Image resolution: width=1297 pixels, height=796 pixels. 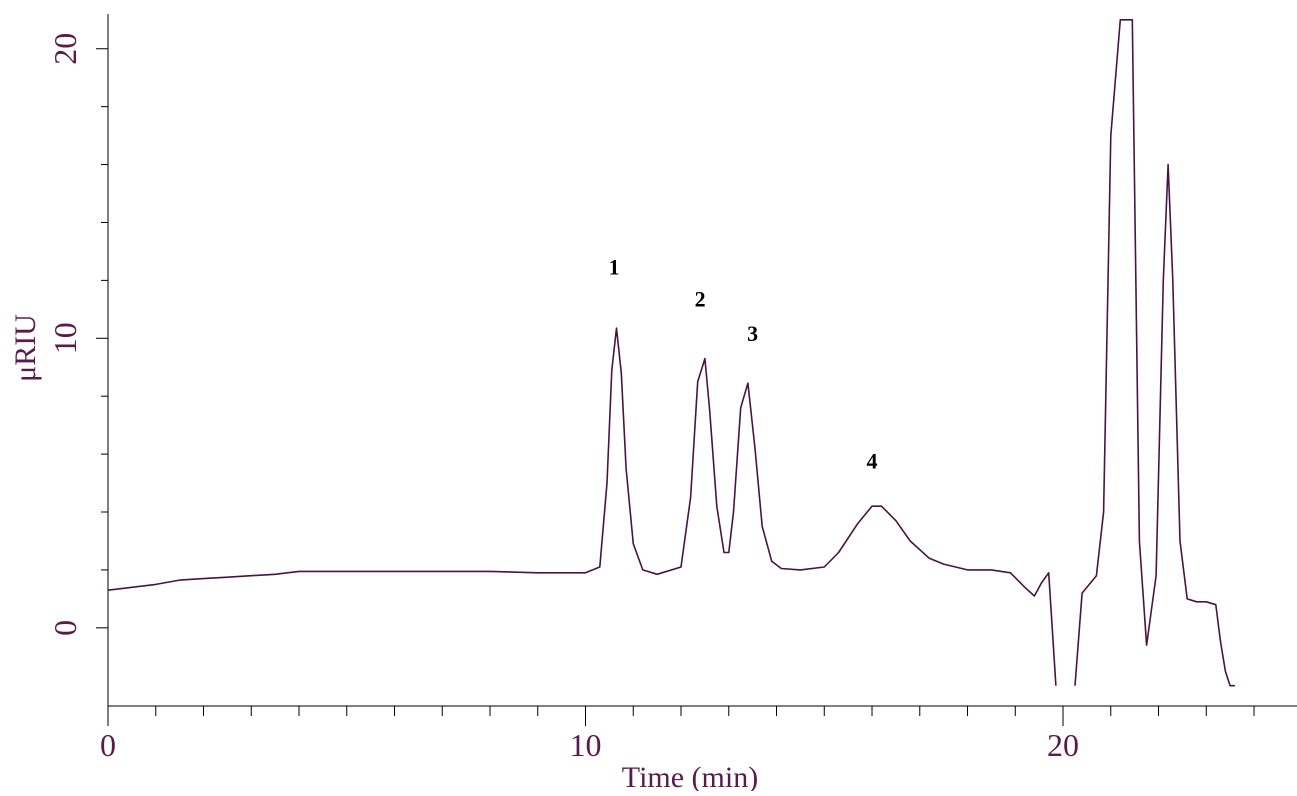 I want to click on x-tick-label: 10, so click(x=586, y=745).